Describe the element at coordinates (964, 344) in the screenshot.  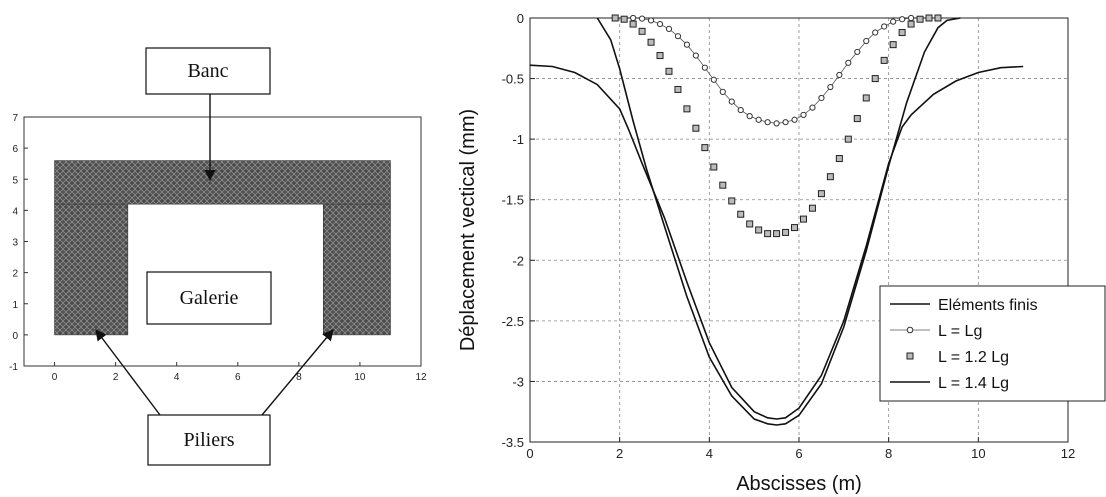
I see `legend-items: Eléments finis L = Lg L = 1.2 Lg L = 1.4 Lg` at that location.